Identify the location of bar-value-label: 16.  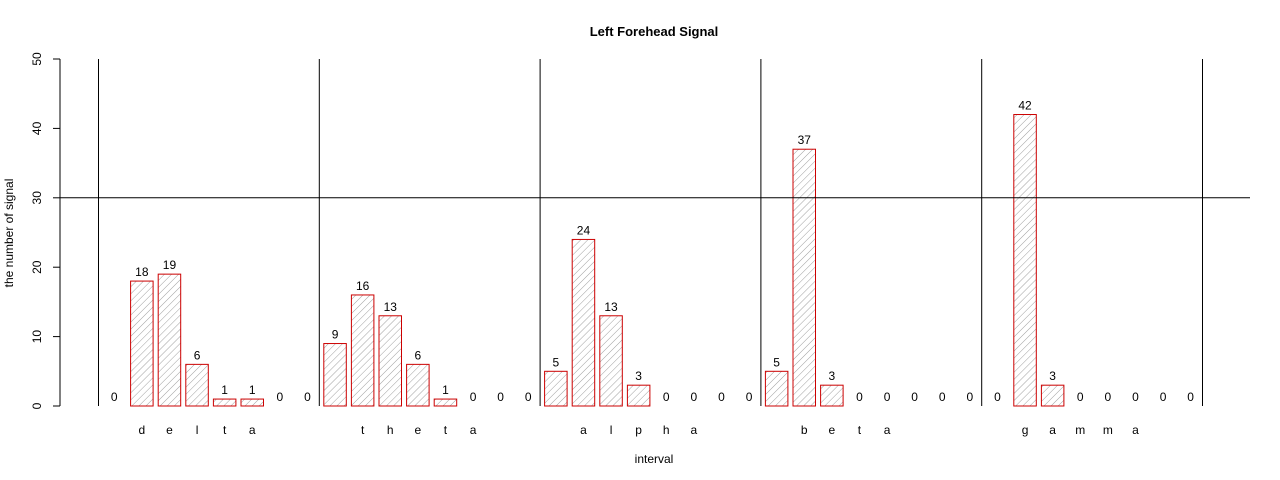
(363, 286).